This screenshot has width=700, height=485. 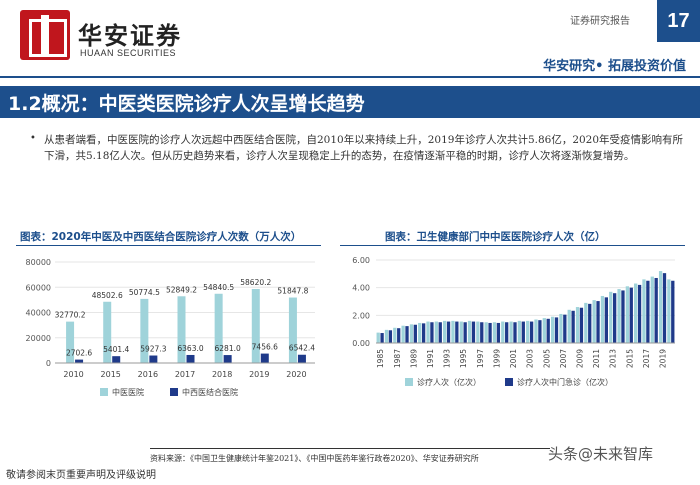 I want to click on chart2-ytick-label: 4.00, so click(x=361, y=288).